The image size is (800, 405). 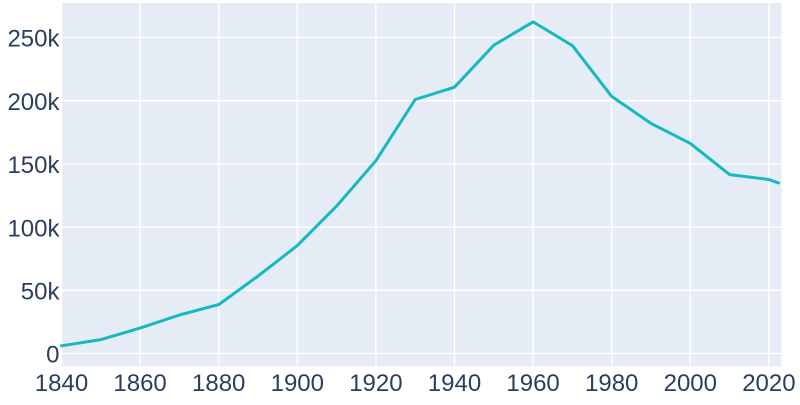 What do you see at coordinates (218, 383) in the screenshot?
I see `svg-text: 1880` at bounding box center [218, 383].